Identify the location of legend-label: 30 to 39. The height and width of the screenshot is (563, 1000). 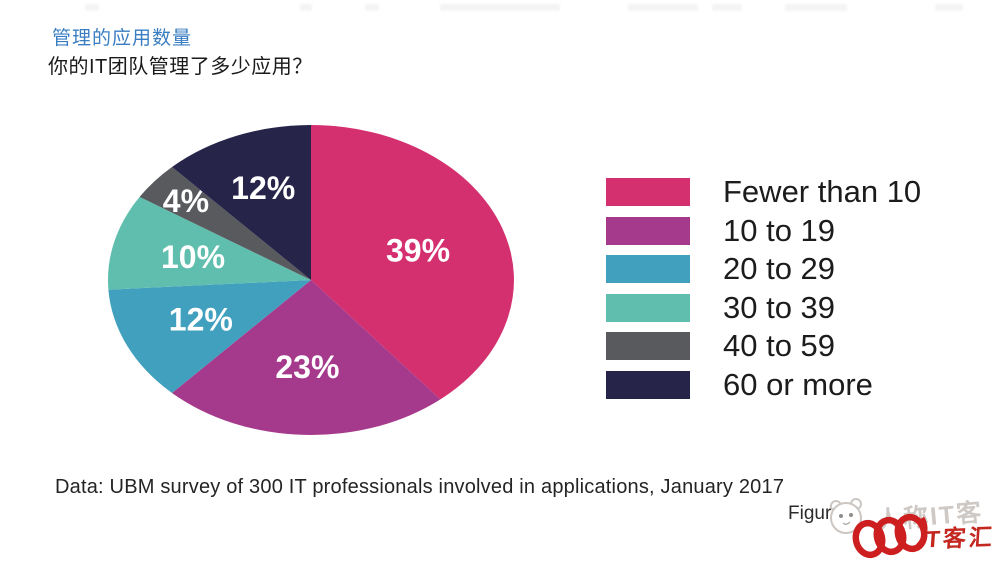
(779, 307).